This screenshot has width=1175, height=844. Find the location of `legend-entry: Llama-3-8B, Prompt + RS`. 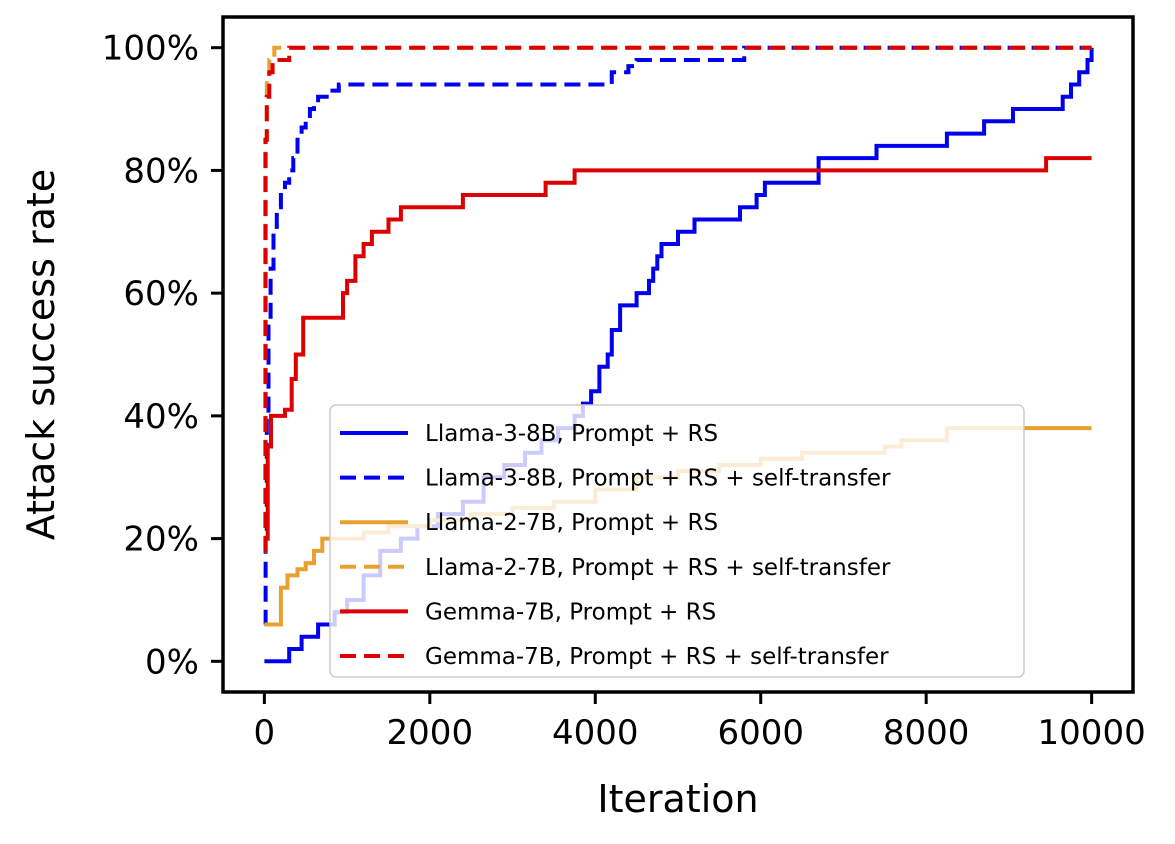

legend-entry: Llama-3-8B, Prompt + RS is located at coordinates (571, 434).